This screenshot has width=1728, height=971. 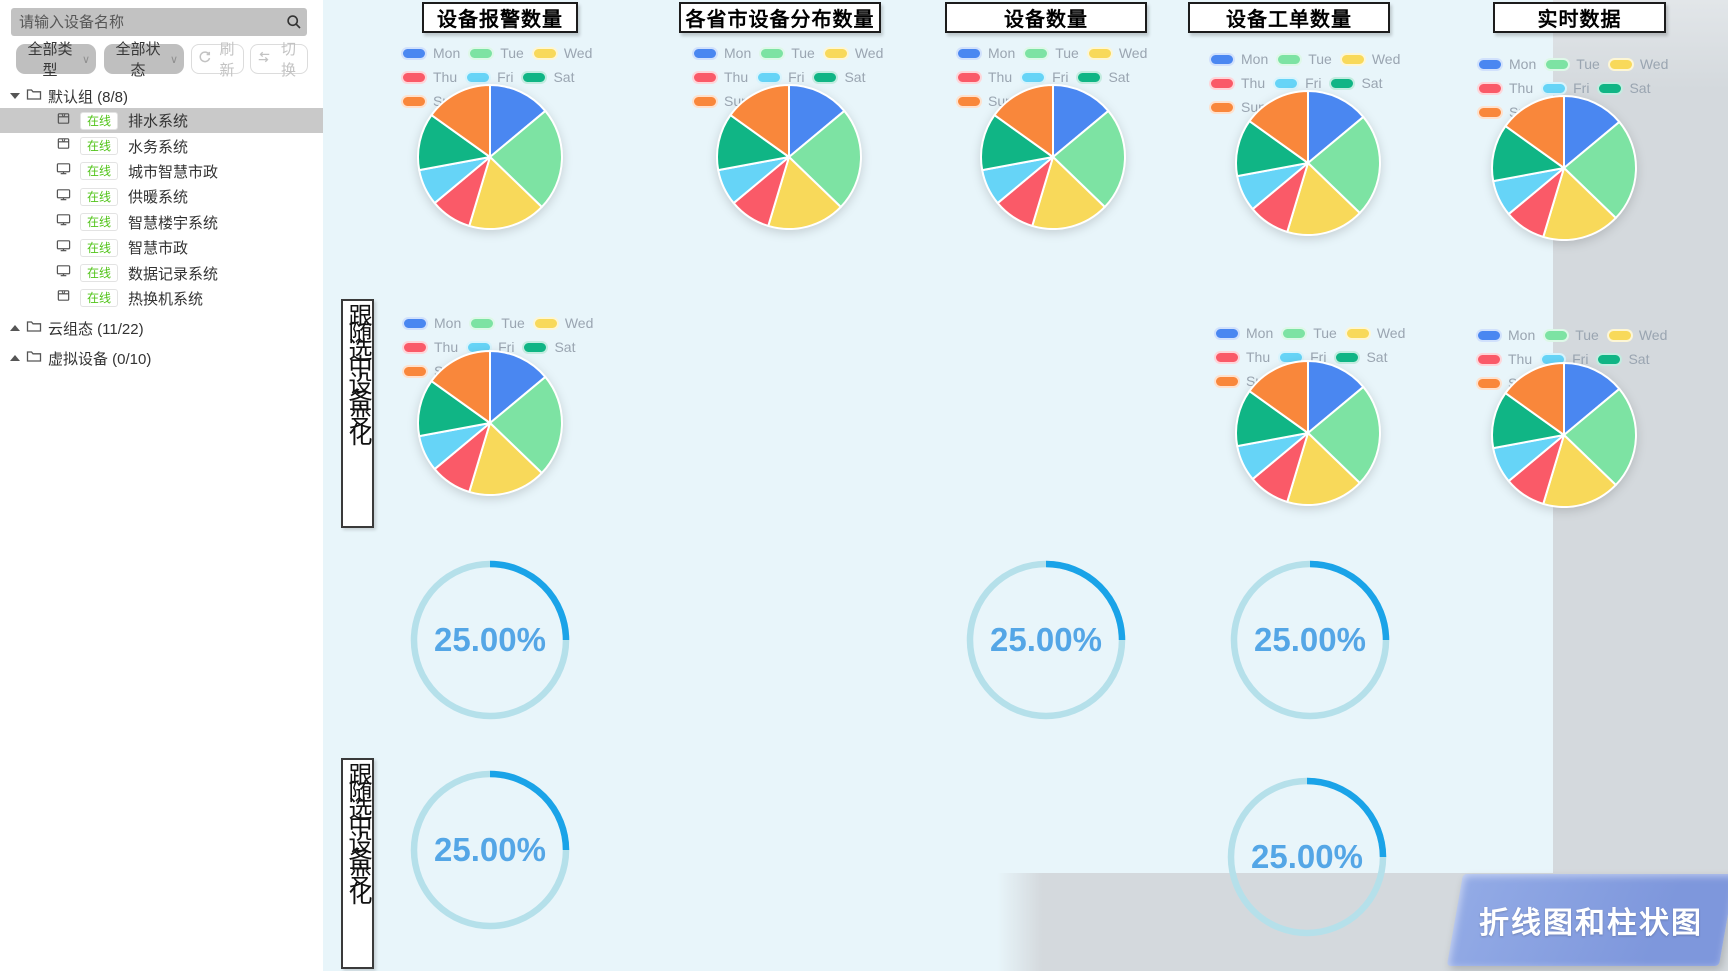 What do you see at coordinates (161, 272) in the screenshot?
I see `tree-item-数据记录系统: 在线 数据记录系统` at bounding box center [161, 272].